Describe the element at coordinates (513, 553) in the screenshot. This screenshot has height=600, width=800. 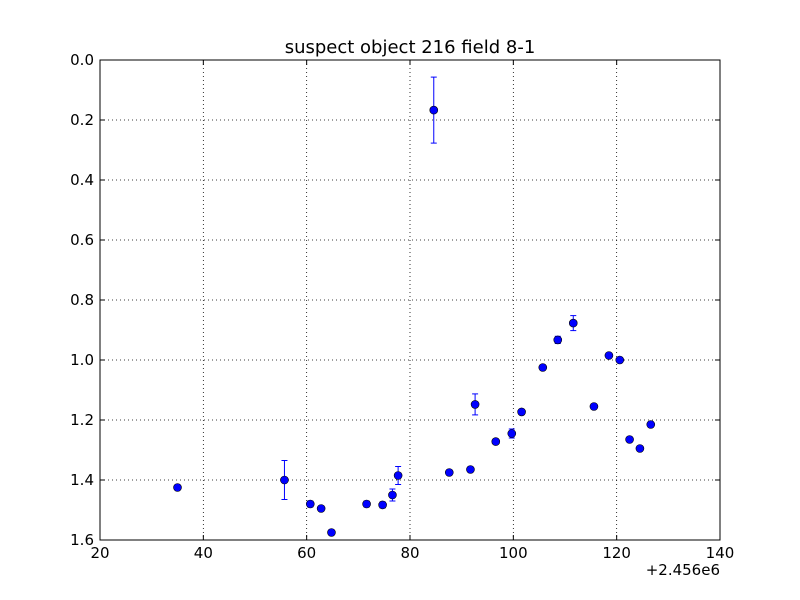
I see `x-tick-label: 100` at that location.